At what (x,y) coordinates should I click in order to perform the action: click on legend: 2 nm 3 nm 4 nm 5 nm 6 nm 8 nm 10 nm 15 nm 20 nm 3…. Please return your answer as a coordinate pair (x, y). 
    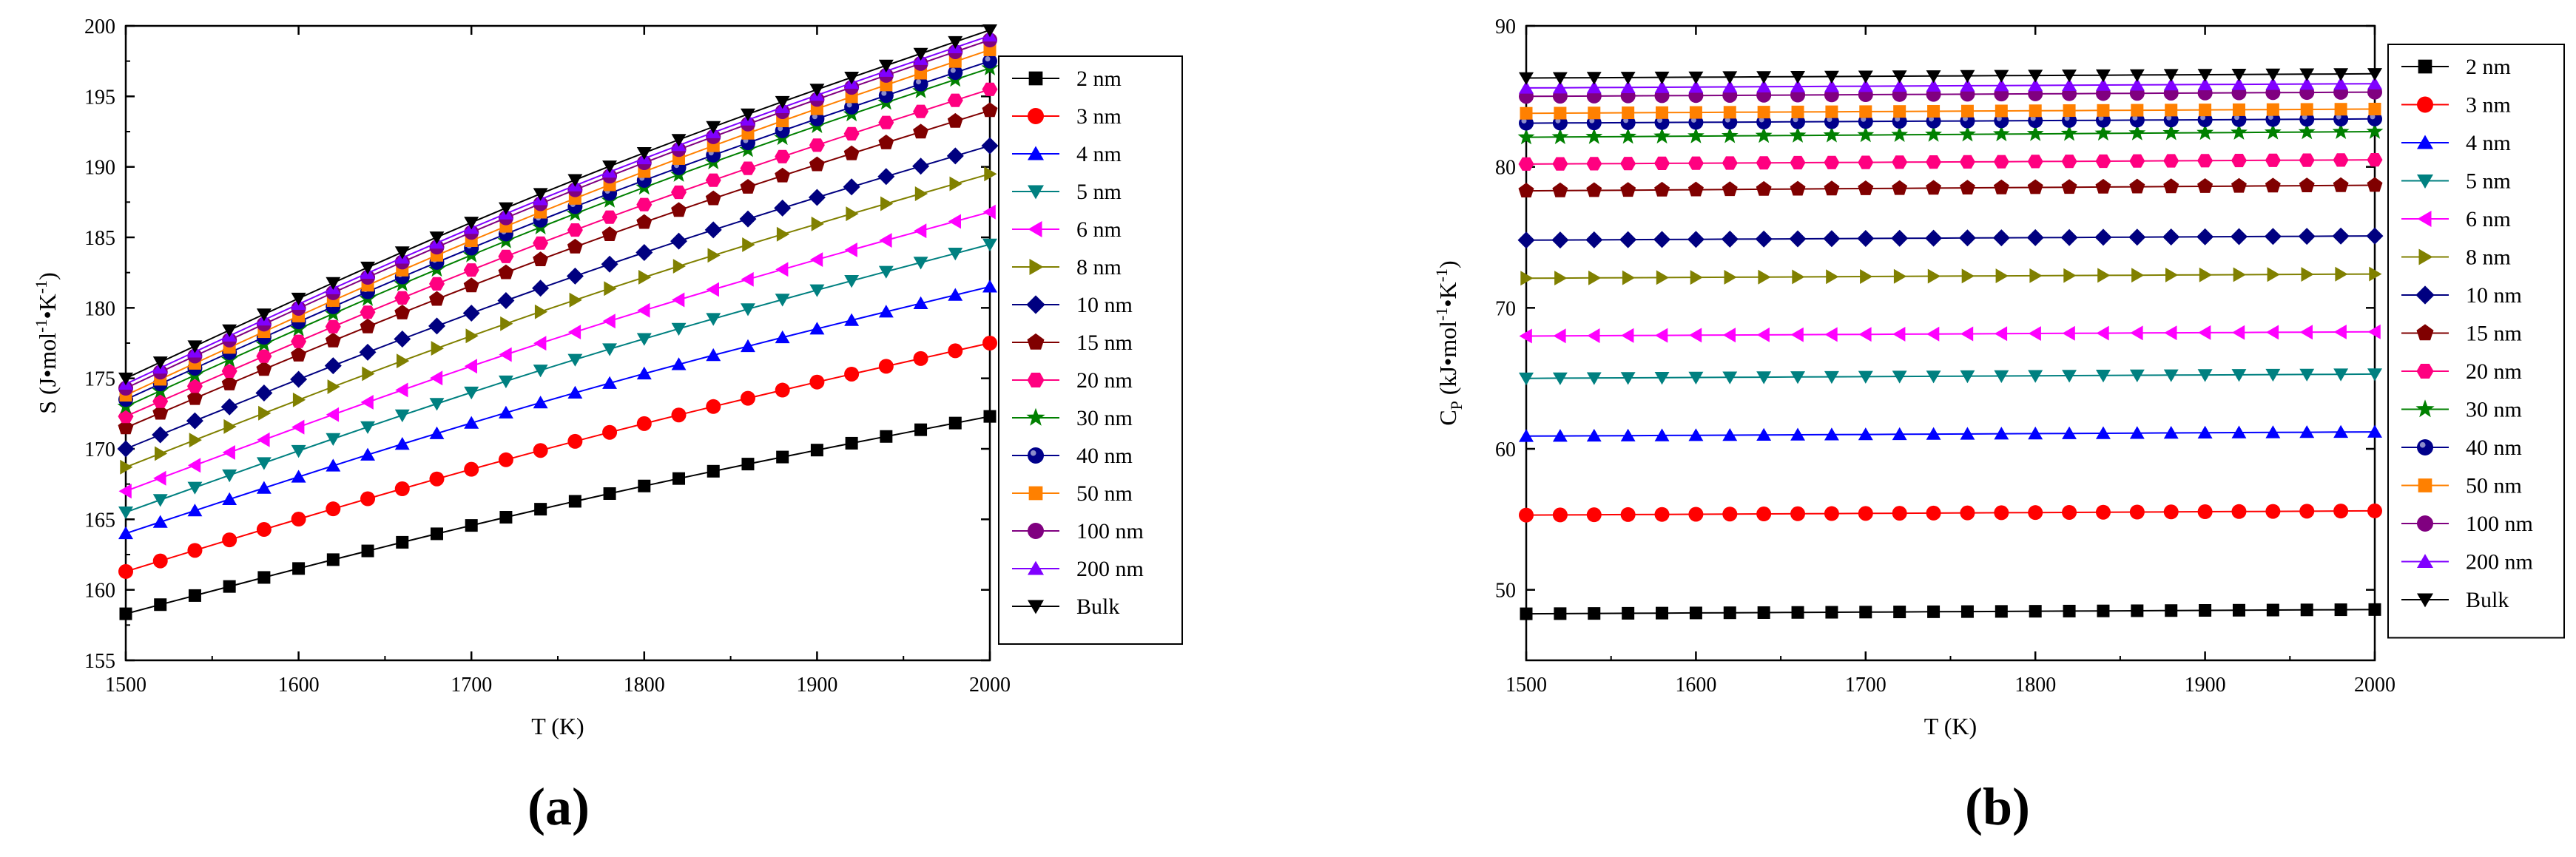
    Looking at the image, I should click on (1090, 350).